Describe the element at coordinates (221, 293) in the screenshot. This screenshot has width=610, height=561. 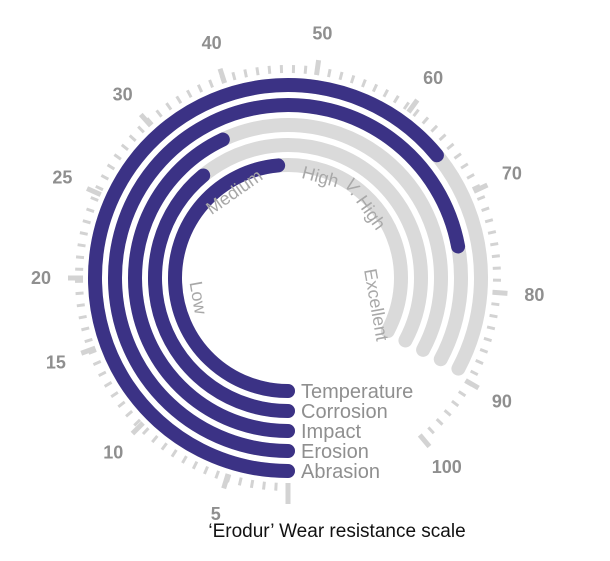
I see `bar-corrosion` at that location.